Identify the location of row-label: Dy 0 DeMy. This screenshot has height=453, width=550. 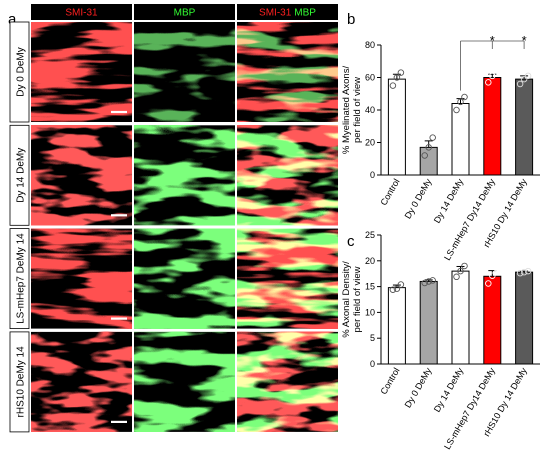
(21, 71).